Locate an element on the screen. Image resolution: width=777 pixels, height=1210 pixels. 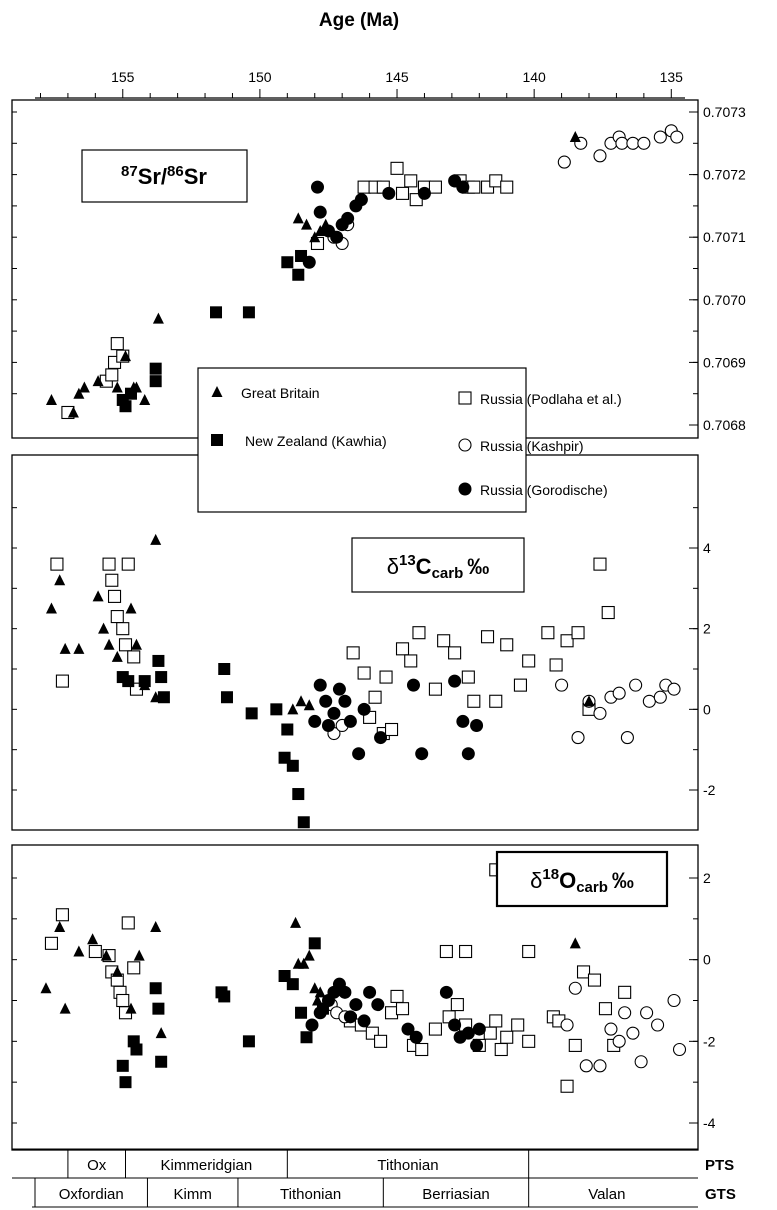
series-rp is located at coordinates (287, 290).